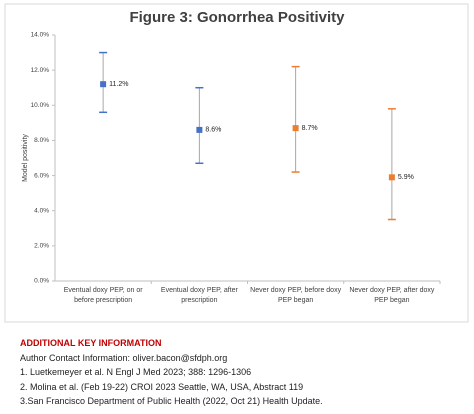 This screenshot has width=474, height=414. What do you see at coordinates (41, 281) in the screenshot?
I see `y-tick-label: 0.0%` at bounding box center [41, 281].